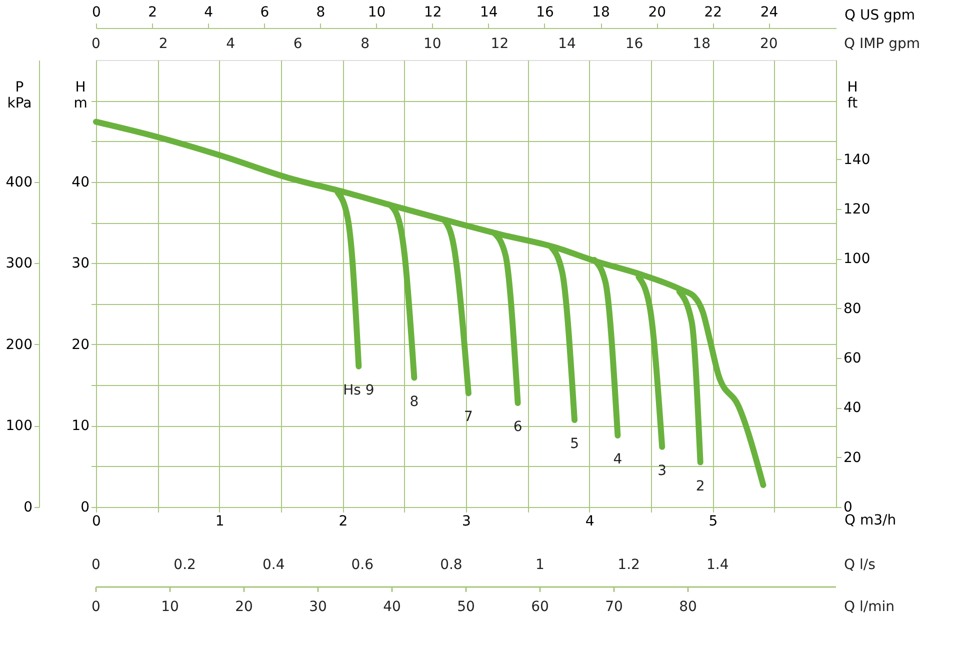 The height and width of the screenshot is (653, 954). I want to click on y-axis-title: H m, so click(81, 96).